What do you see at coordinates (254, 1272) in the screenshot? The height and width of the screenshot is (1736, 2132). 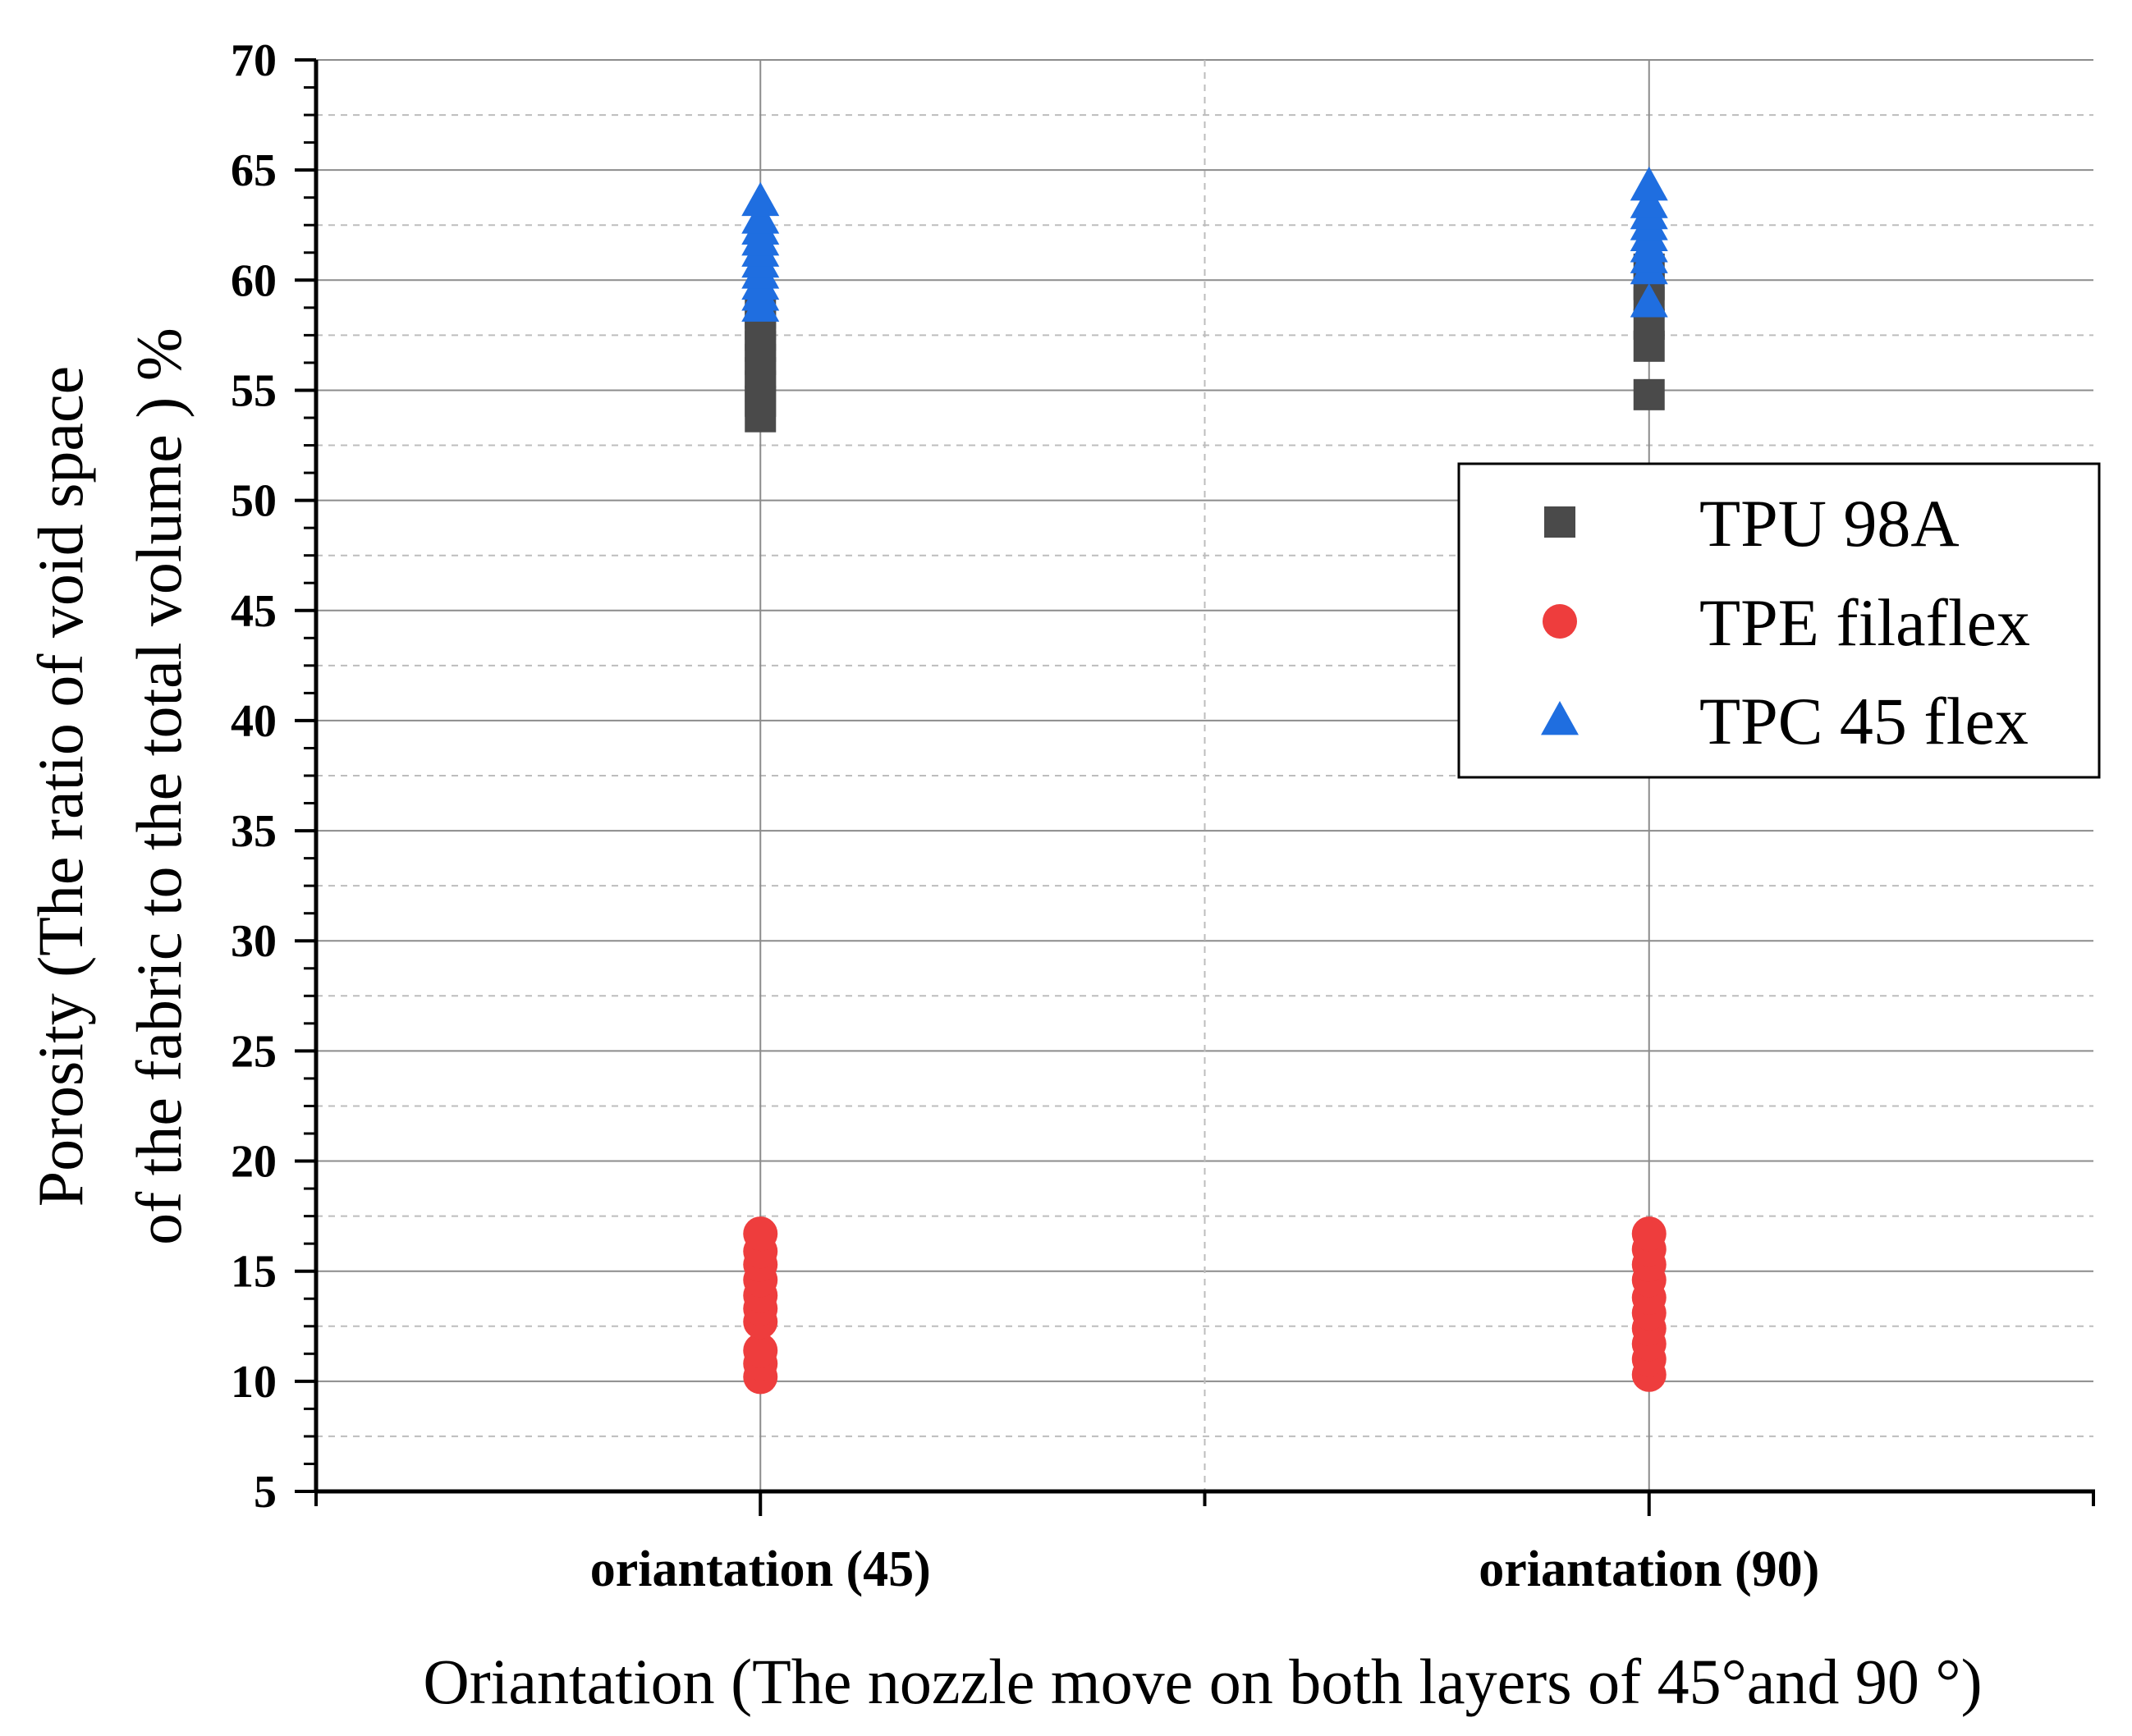 I see `y-tick-label: 15` at bounding box center [254, 1272].